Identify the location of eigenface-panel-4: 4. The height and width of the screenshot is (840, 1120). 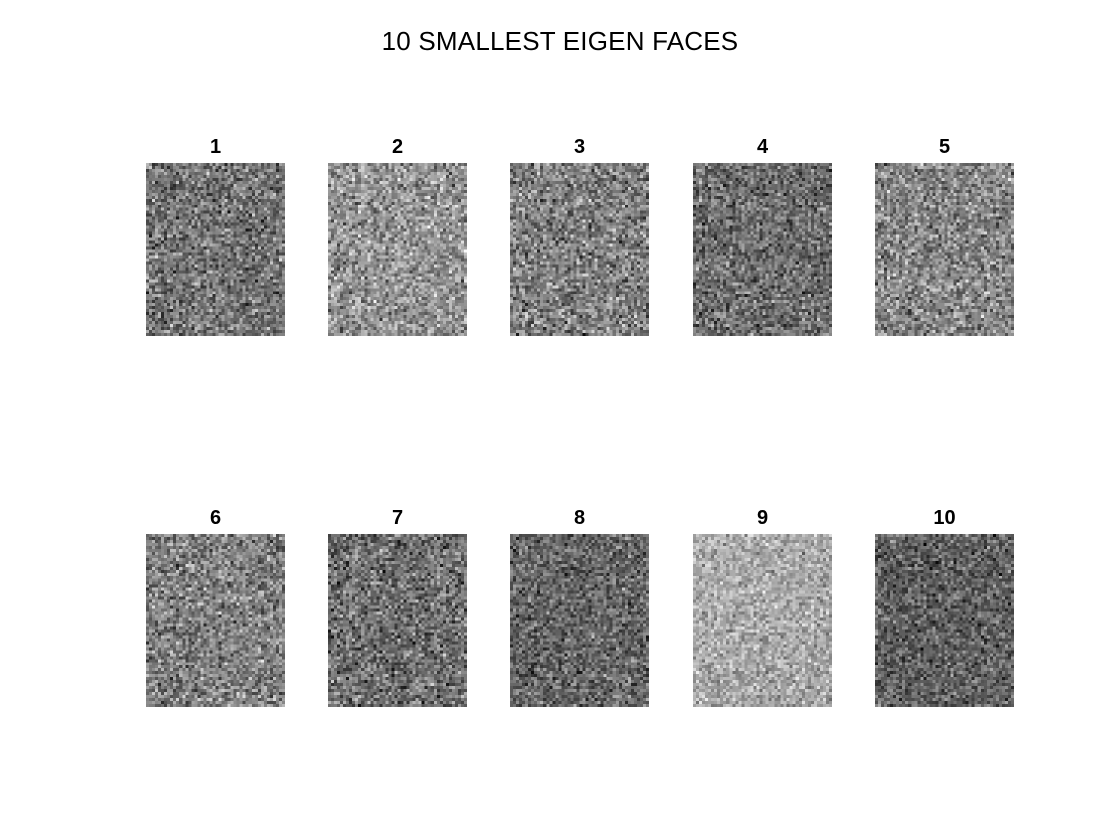
(762, 236).